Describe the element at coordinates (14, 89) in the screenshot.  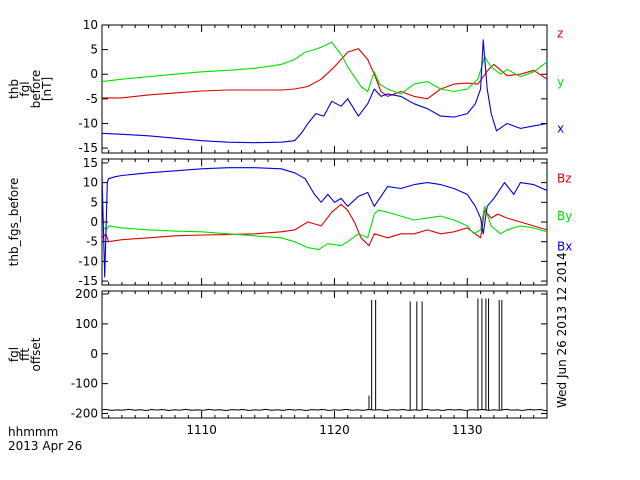
I see `y-axis-title-line: thb` at that location.